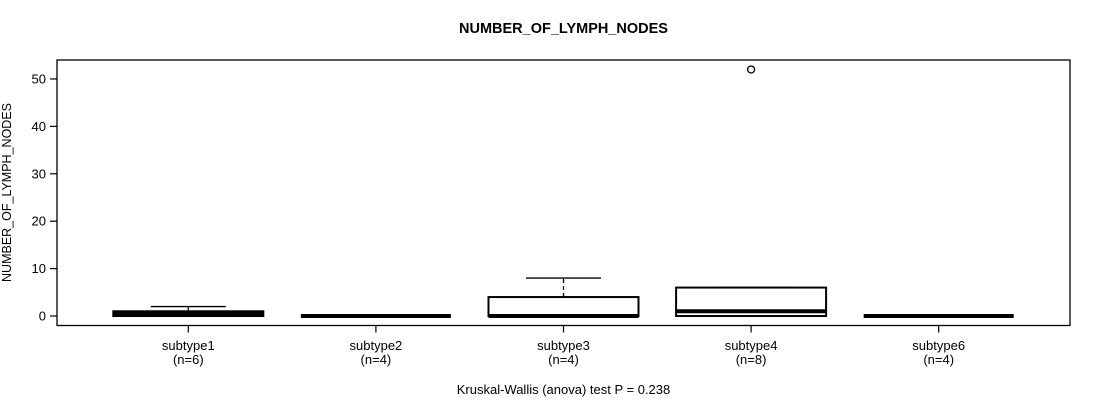 This screenshot has width=1100, height=400. What do you see at coordinates (39, 78) in the screenshot?
I see `y-tick-label: 50` at bounding box center [39, 78].